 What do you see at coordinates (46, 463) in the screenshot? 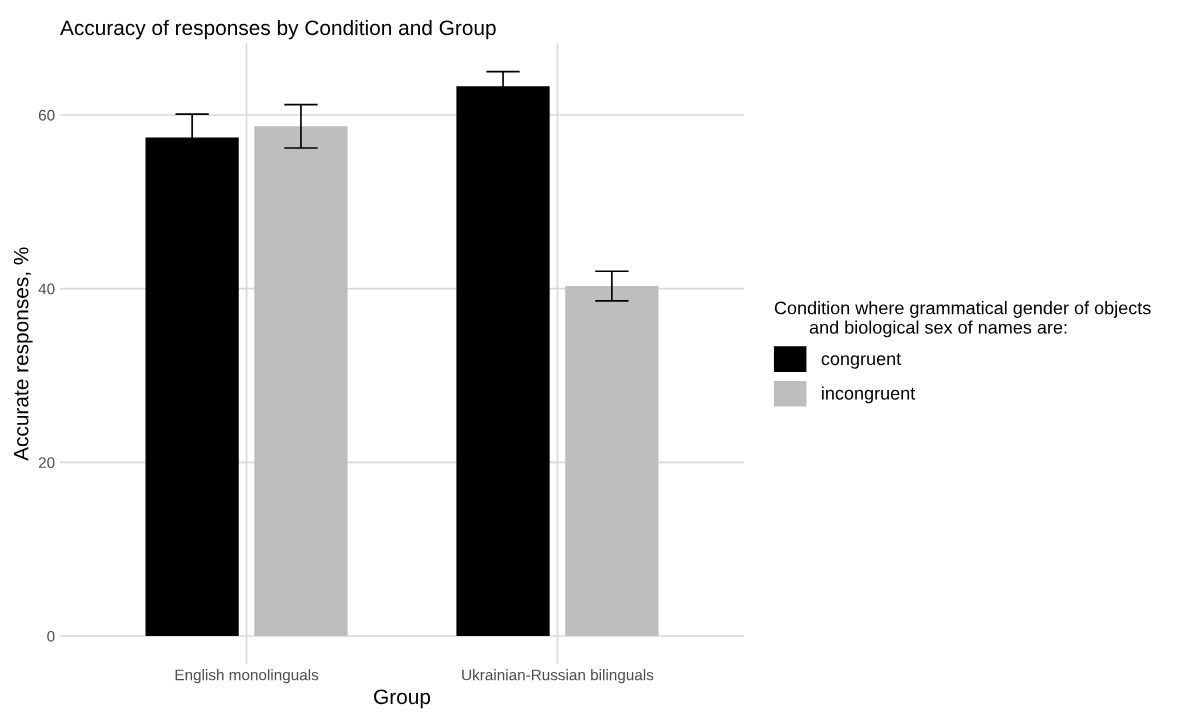
I see `y-tick-label: 20` at bounding box center [46, 463].